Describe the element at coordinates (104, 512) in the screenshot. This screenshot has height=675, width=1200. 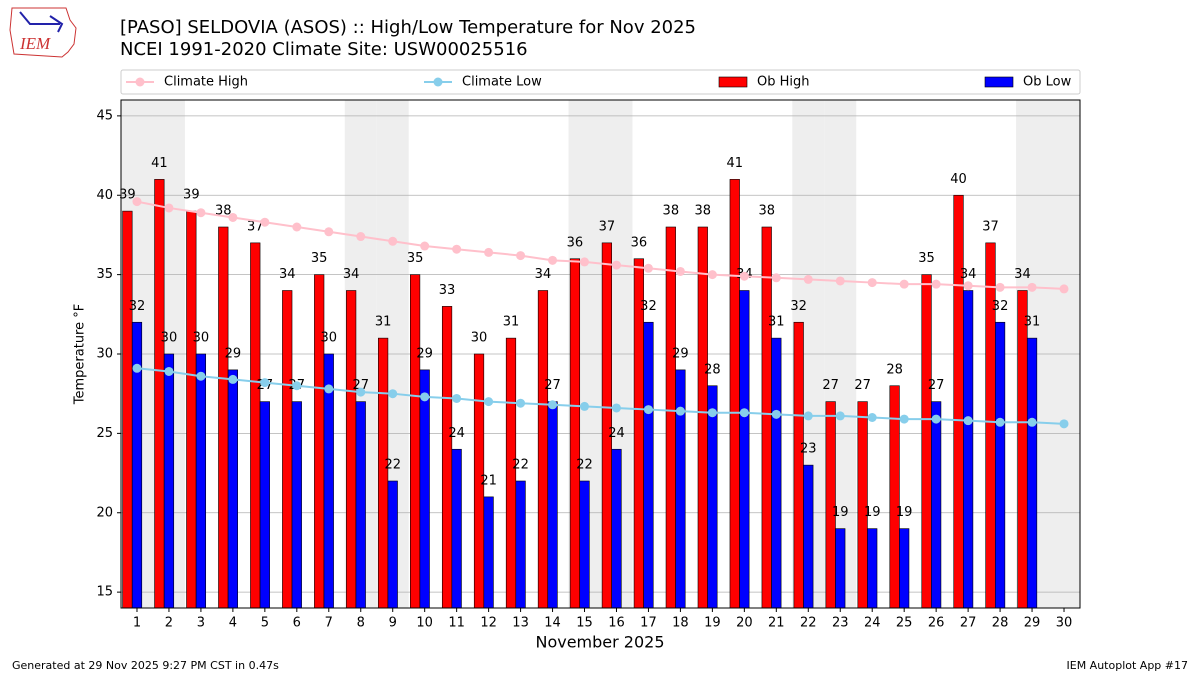
I see `y-tick-label: 20` at that location.